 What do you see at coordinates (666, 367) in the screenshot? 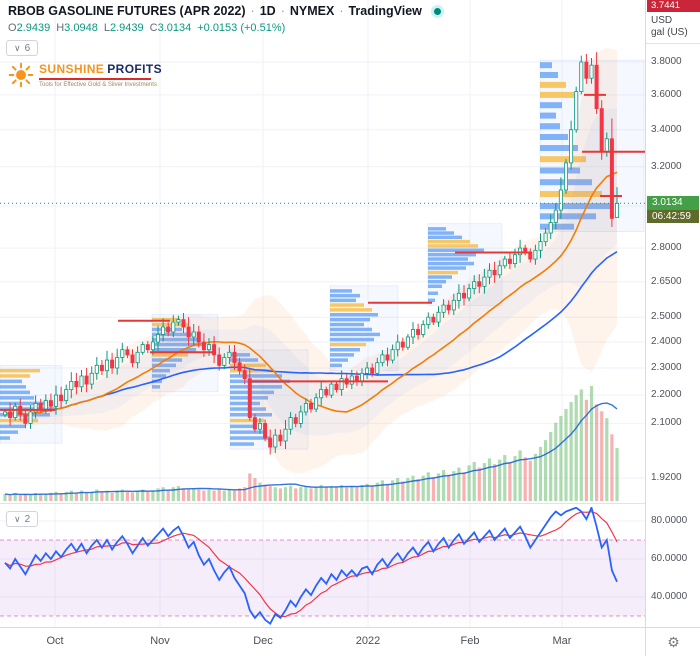
I see `price-tick-label: 2.3000` at bounding box center [666, 367].